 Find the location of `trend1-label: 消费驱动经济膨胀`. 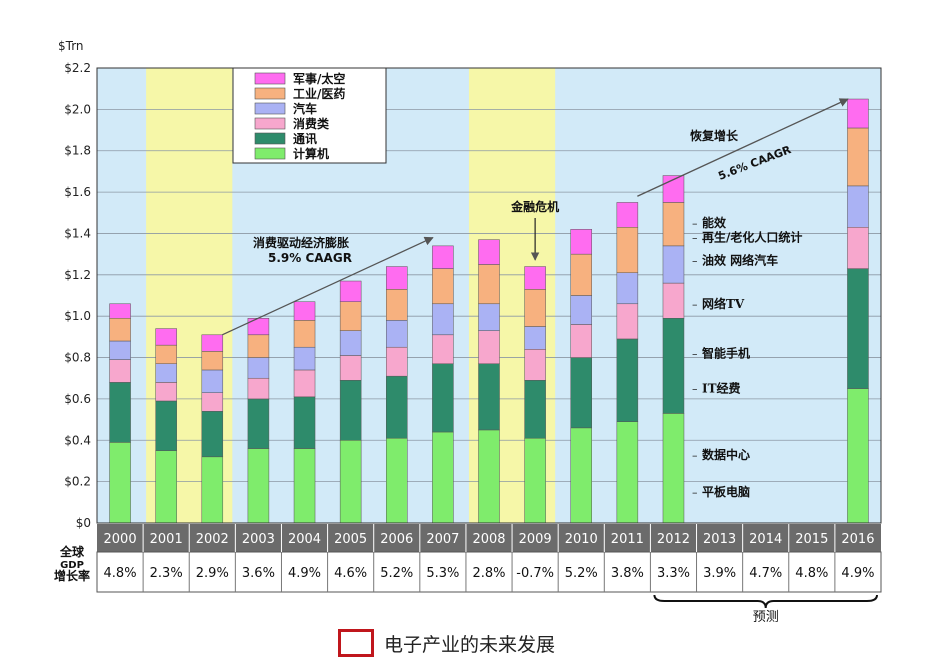

trend1-label: 消费驱动经济膨胀 is located at coordinates (301, 242).